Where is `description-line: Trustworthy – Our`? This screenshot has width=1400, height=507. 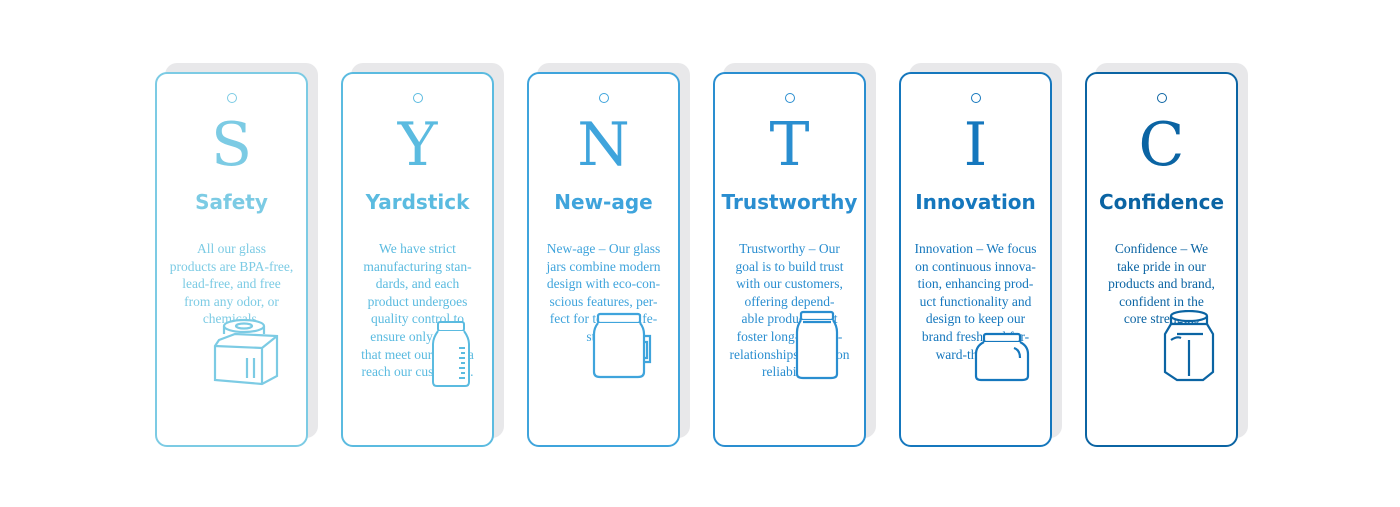
description-line: Trustworthy – Our is located at coordinates (789, 248).